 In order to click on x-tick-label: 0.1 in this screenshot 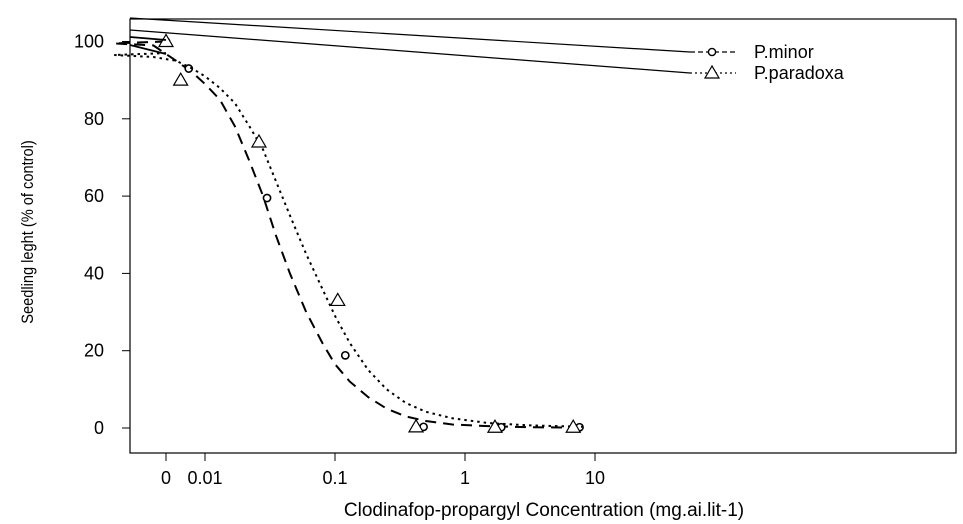, I will do `click(334, 478)`.